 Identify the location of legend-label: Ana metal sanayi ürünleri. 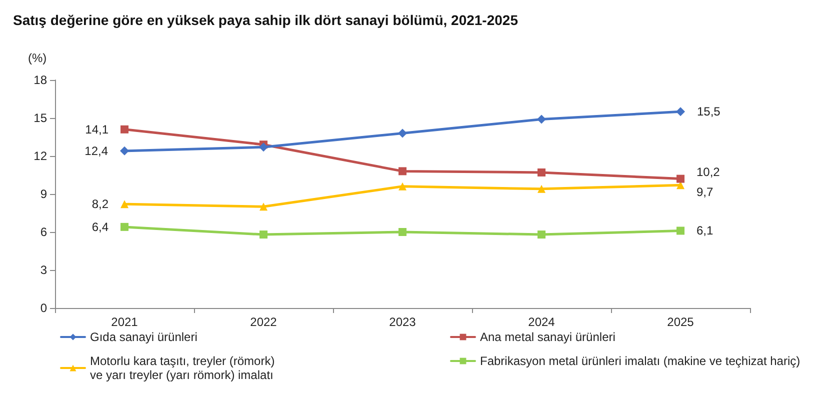
(548, 337).